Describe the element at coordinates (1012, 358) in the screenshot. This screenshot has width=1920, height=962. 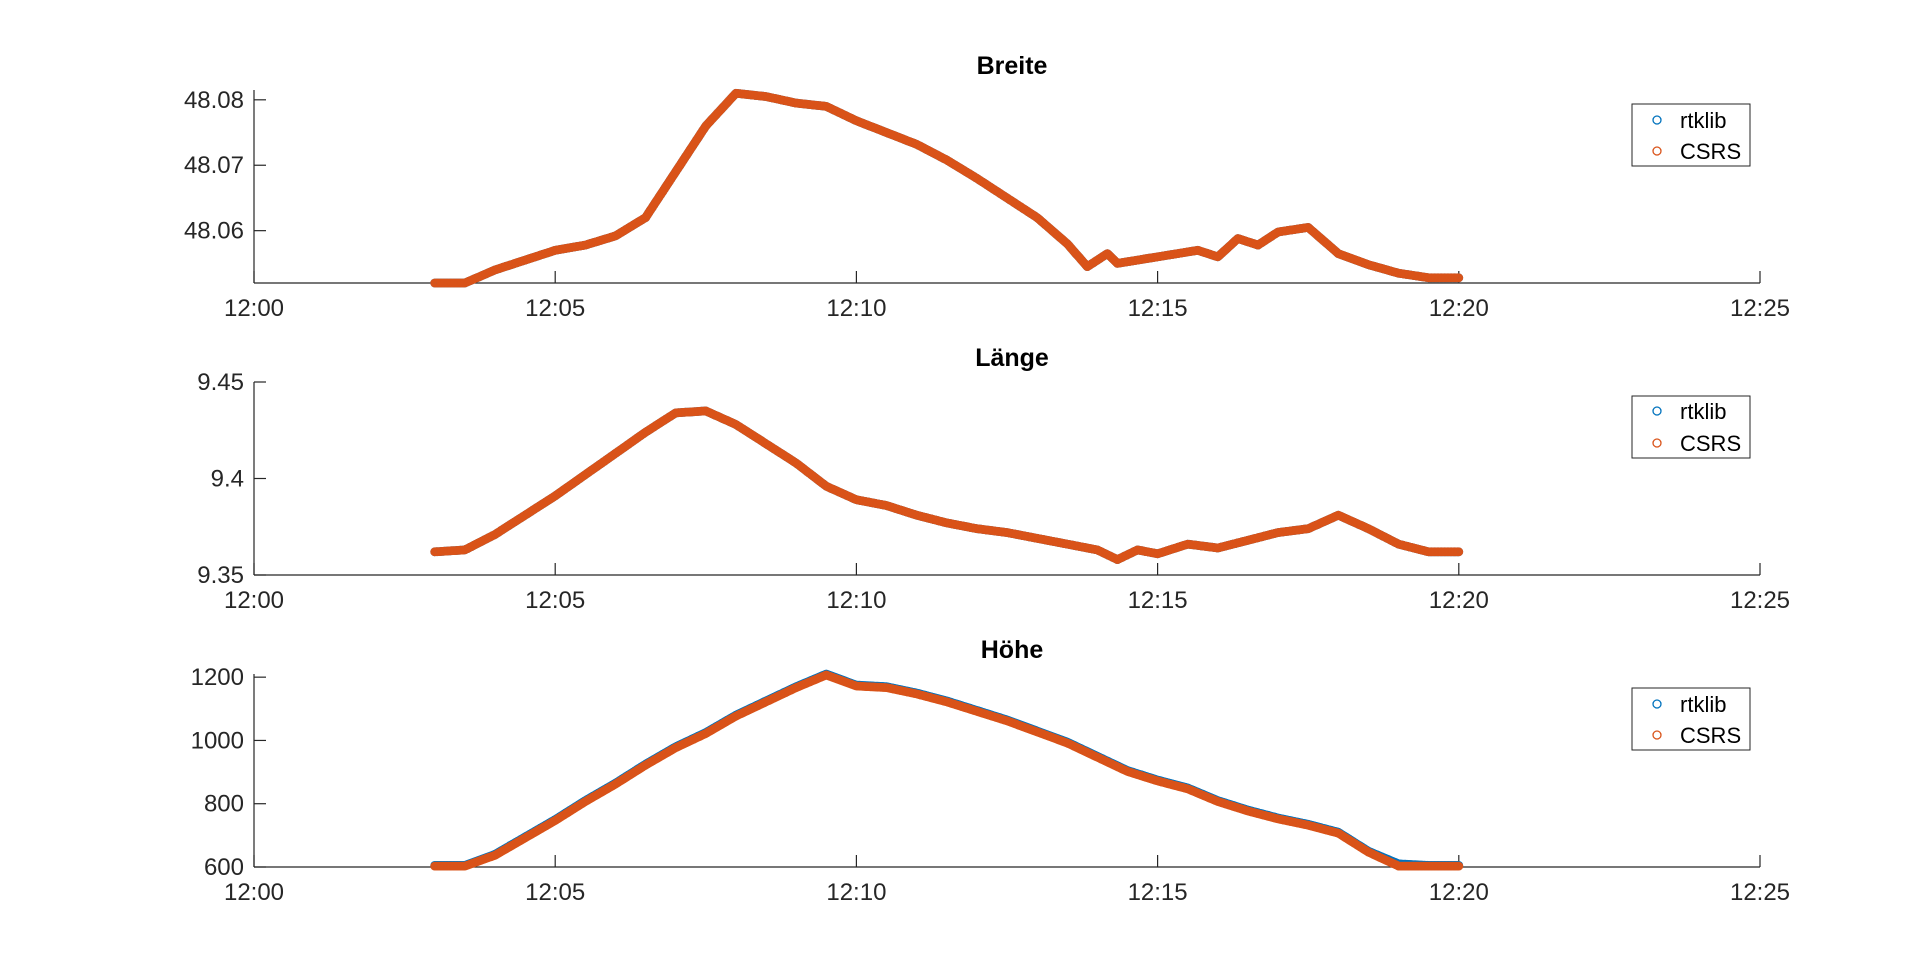
I see `panel-title: Länge` at that location.